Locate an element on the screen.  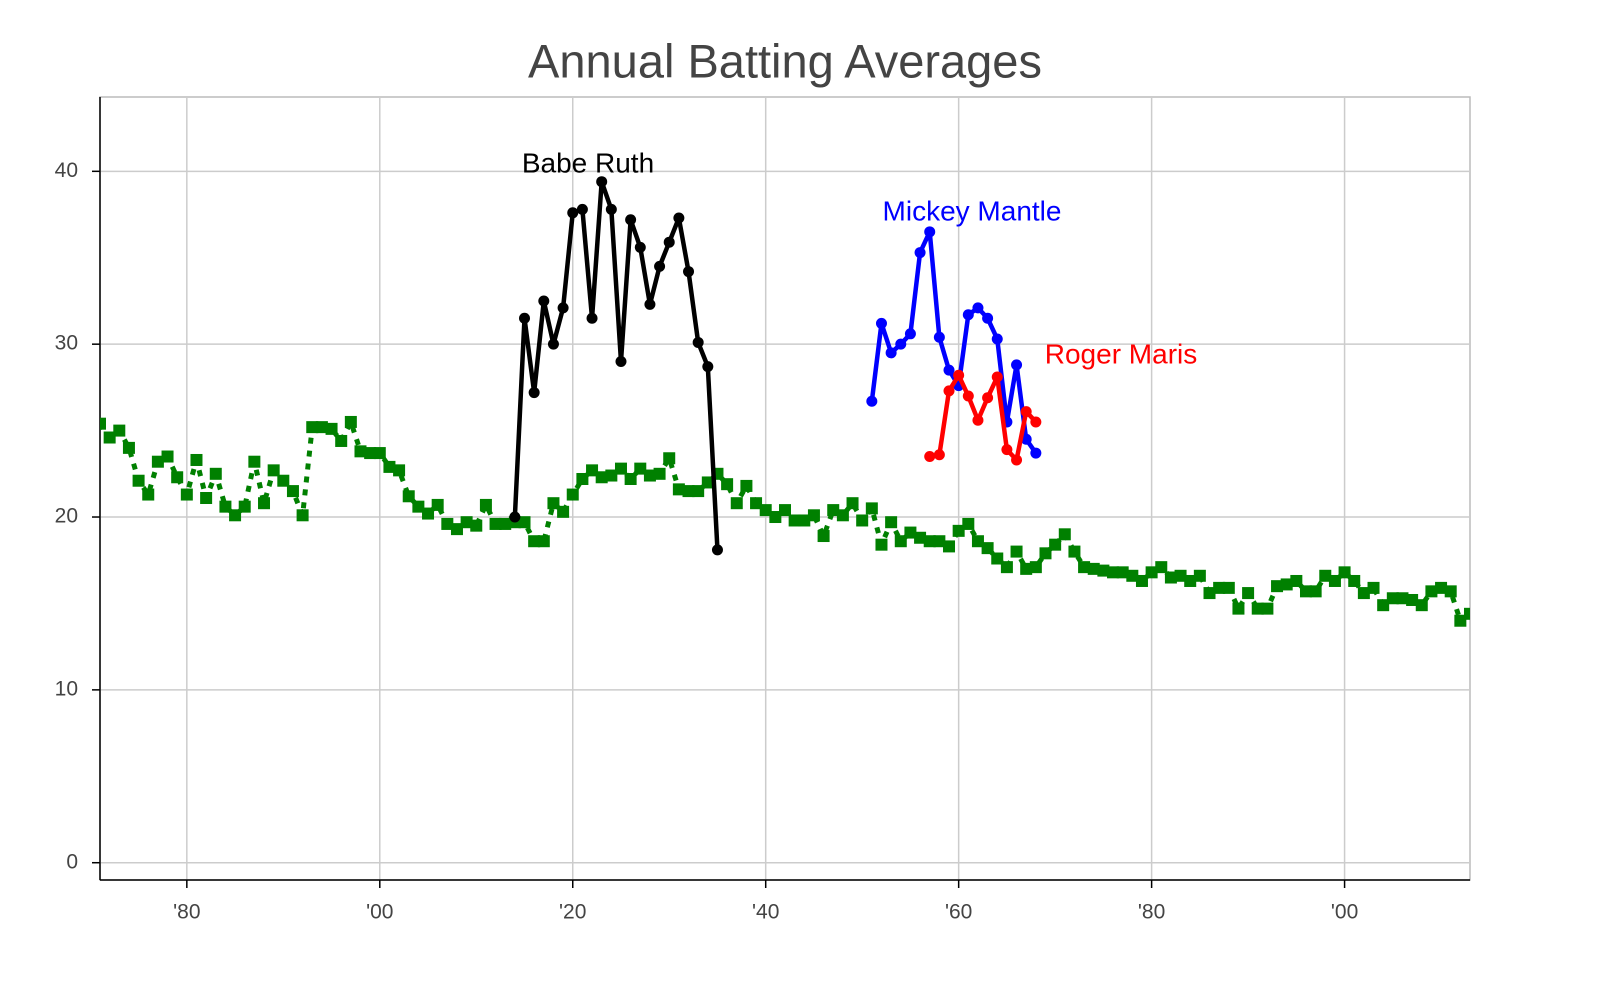
x-tick-label: '80 is located at coordinates (1151, 912).